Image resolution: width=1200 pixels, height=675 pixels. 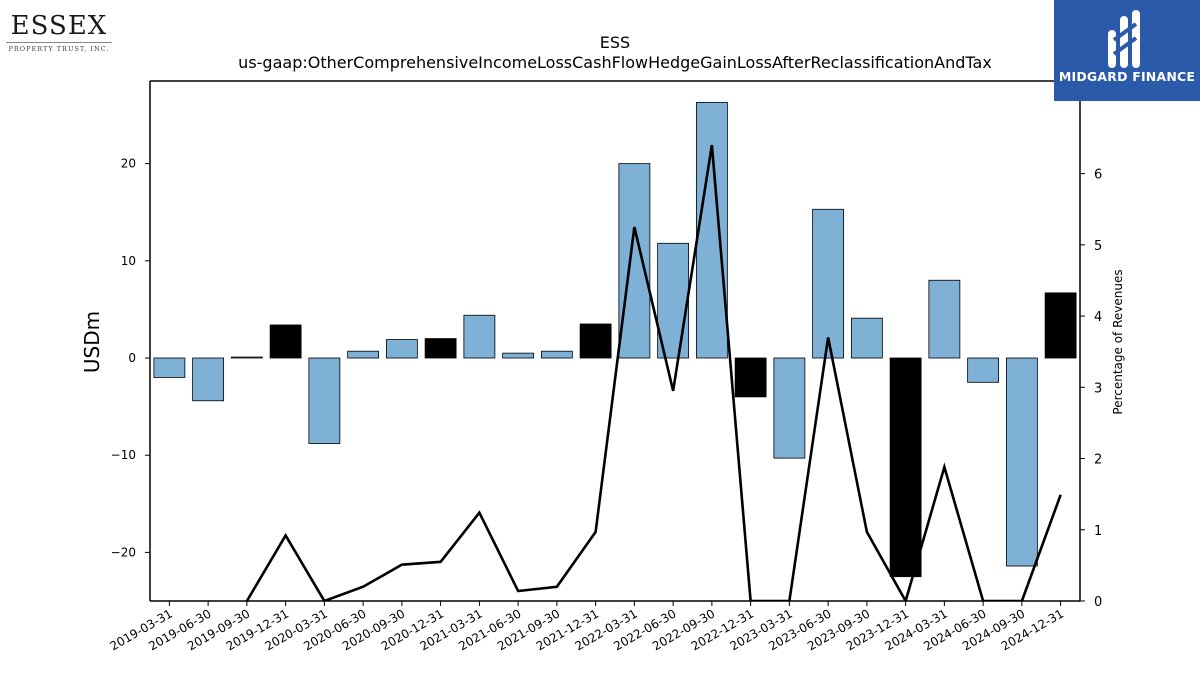 What do you see at coordinates (128, 261) in the screenshot?
I see `y-tick-label: 10` at bounding box center [128, 261].